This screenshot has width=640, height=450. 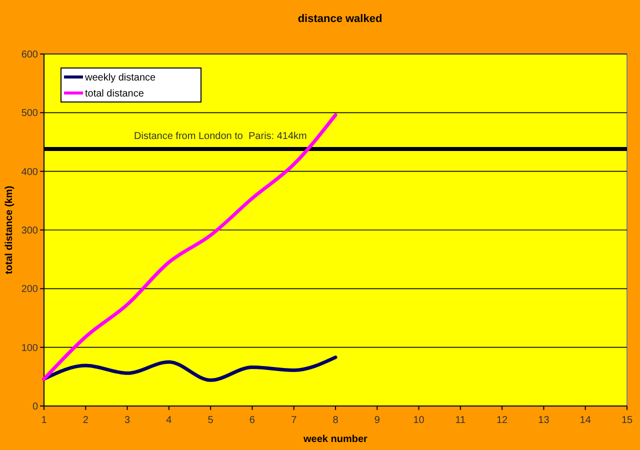 What do you see at coordinates (460, 420) in the screenshot?
I see `x-tick-label: 11` at bounding box center [460, 420].